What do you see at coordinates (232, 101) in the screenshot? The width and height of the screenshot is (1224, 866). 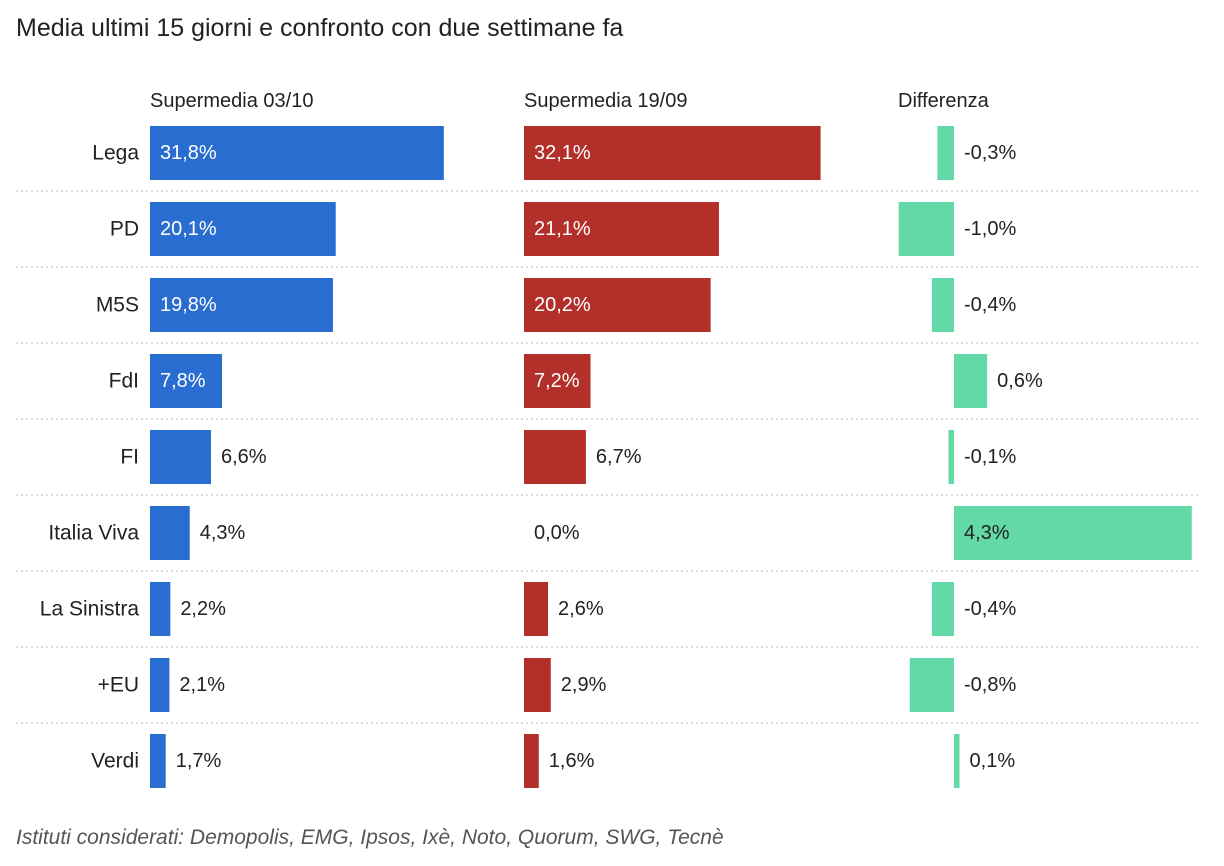 I see `column-header-current: Supermedia 03/10` at bounding box center [232, 101].